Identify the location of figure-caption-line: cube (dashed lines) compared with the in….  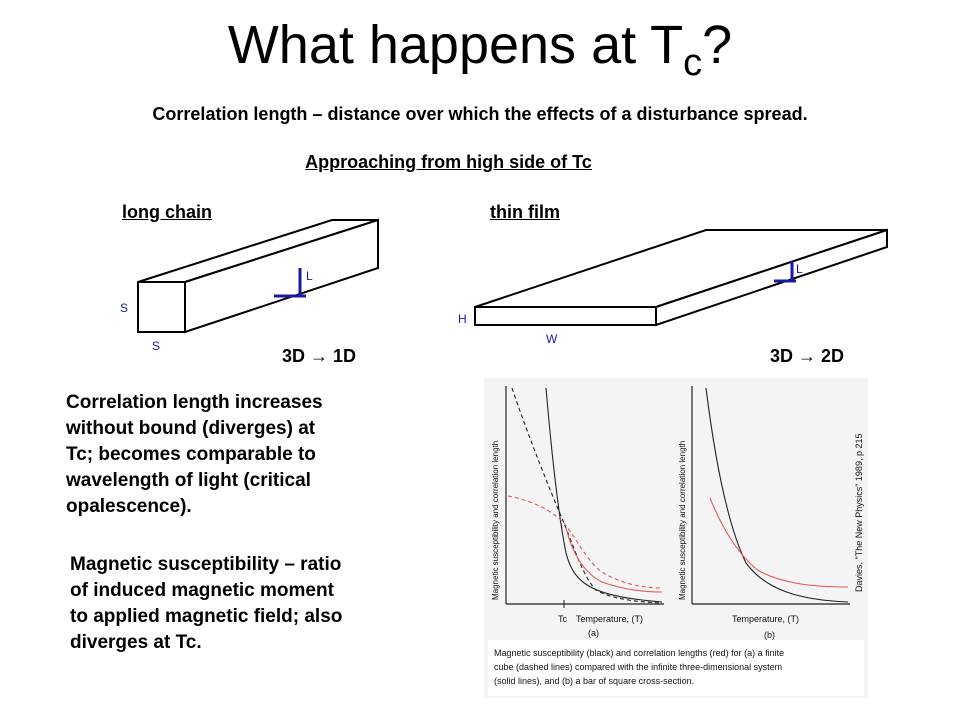
(638, 667).